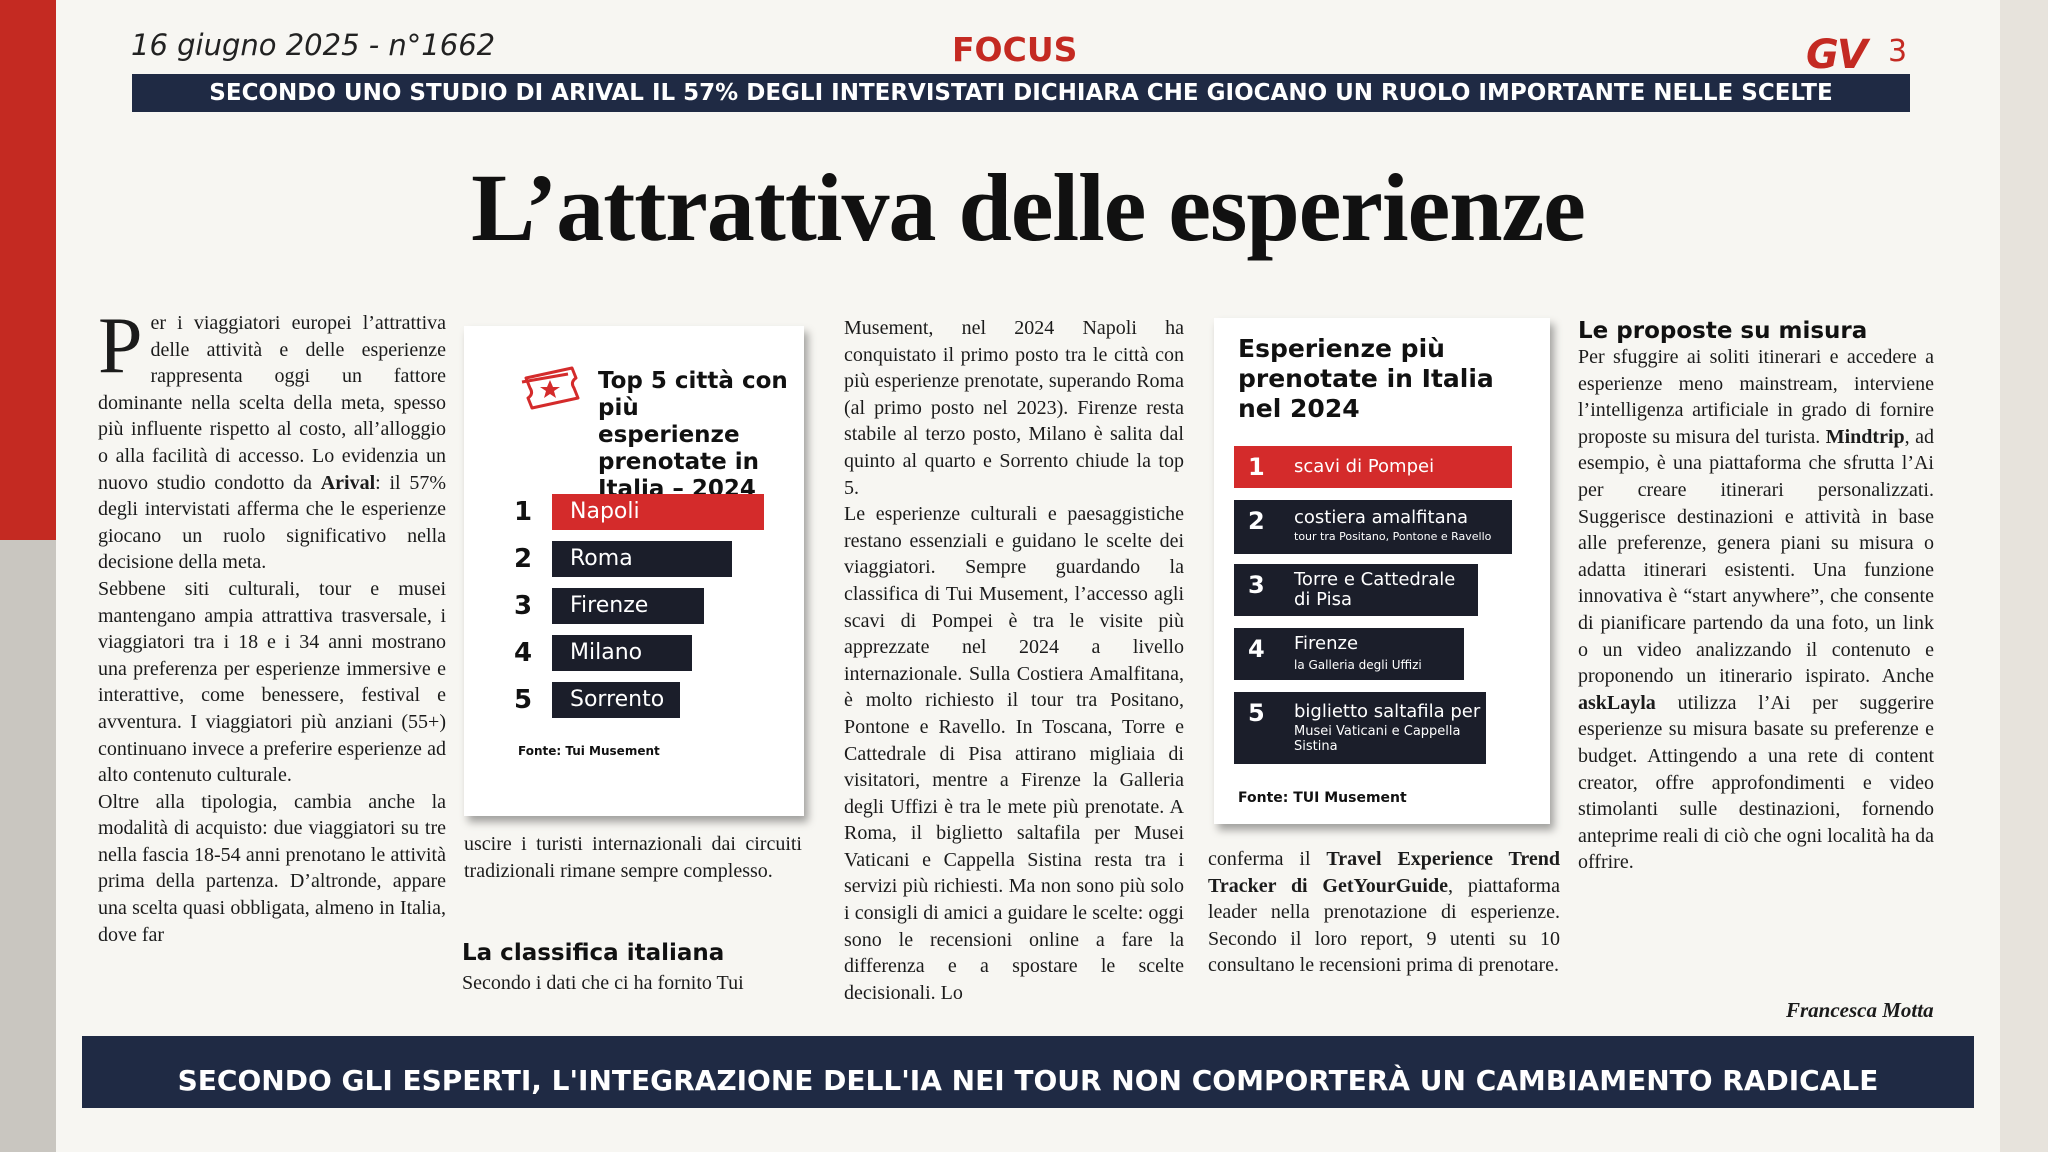  I want to click on rank-number: 4, so click(523, 653).